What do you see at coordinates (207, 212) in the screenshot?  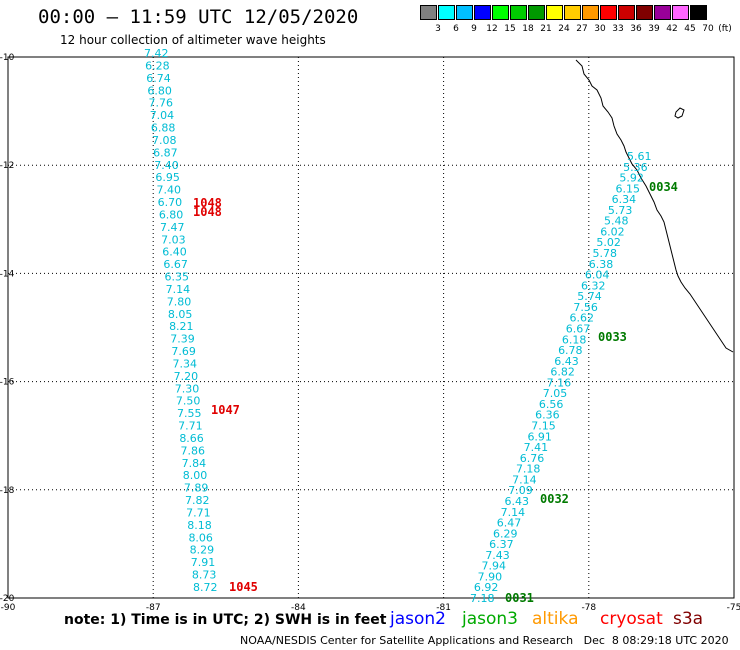 I see `pass-time-label: 1048` at bounding box center [207, 212].